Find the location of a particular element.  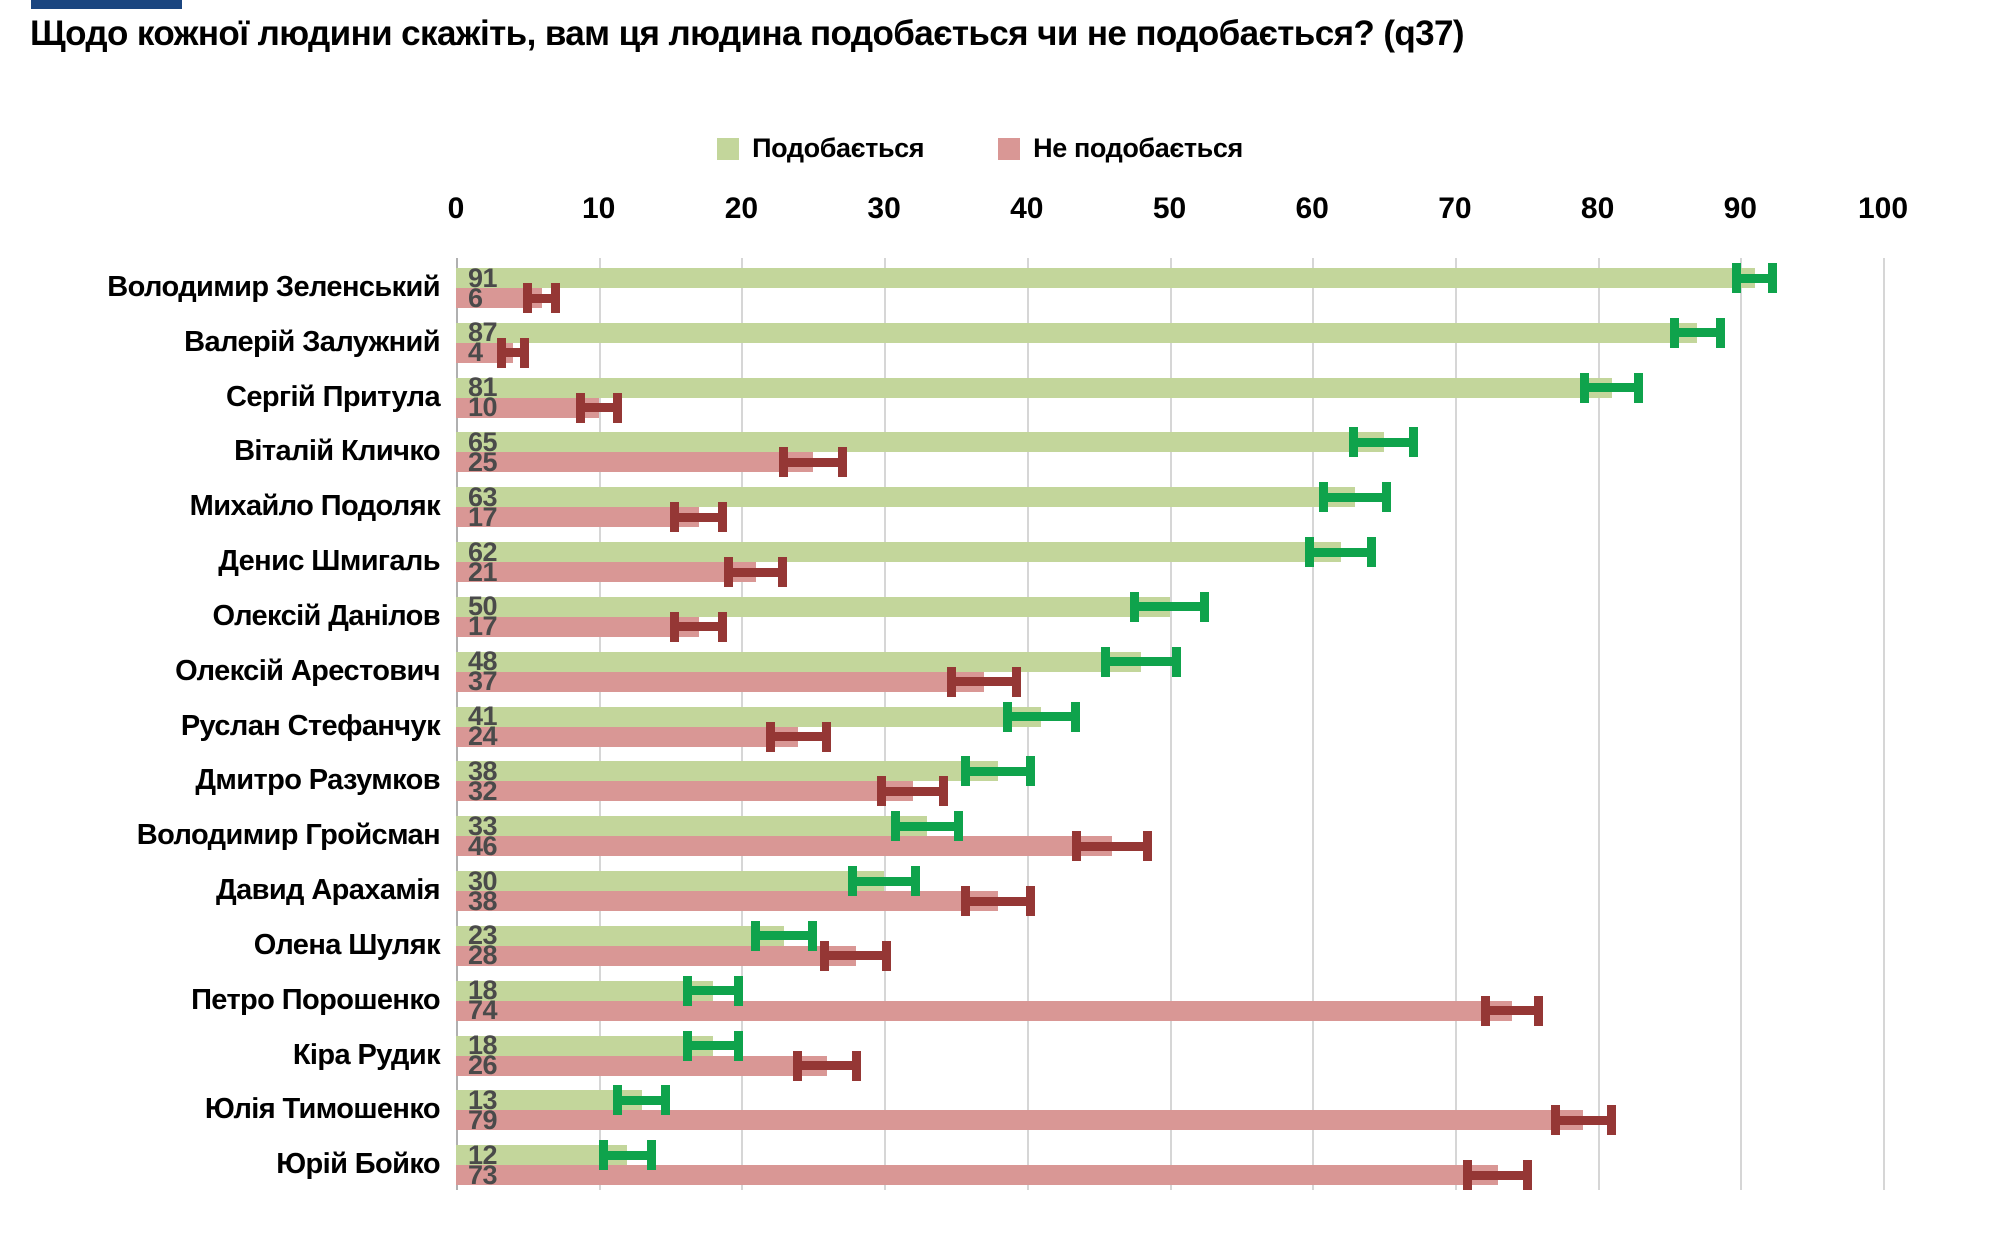

category-label: Кіра Рудик is located at coordinates (366, 1054).